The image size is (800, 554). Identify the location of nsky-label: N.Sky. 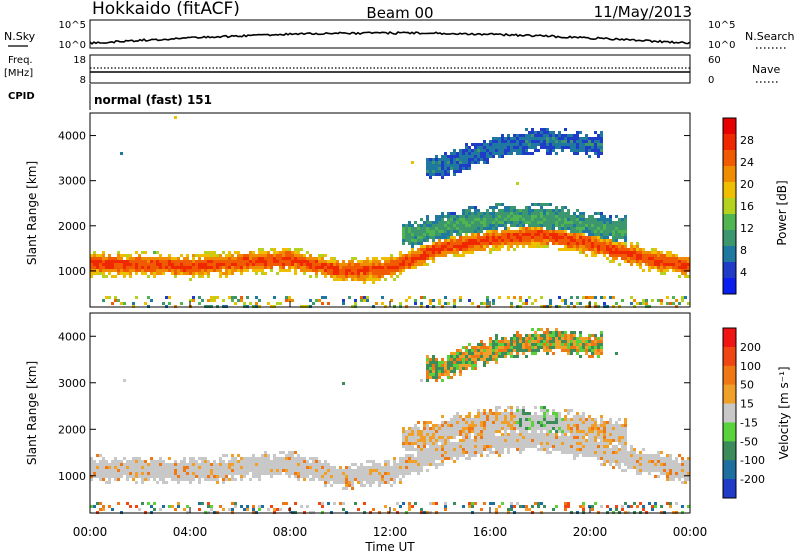
(20, 36).